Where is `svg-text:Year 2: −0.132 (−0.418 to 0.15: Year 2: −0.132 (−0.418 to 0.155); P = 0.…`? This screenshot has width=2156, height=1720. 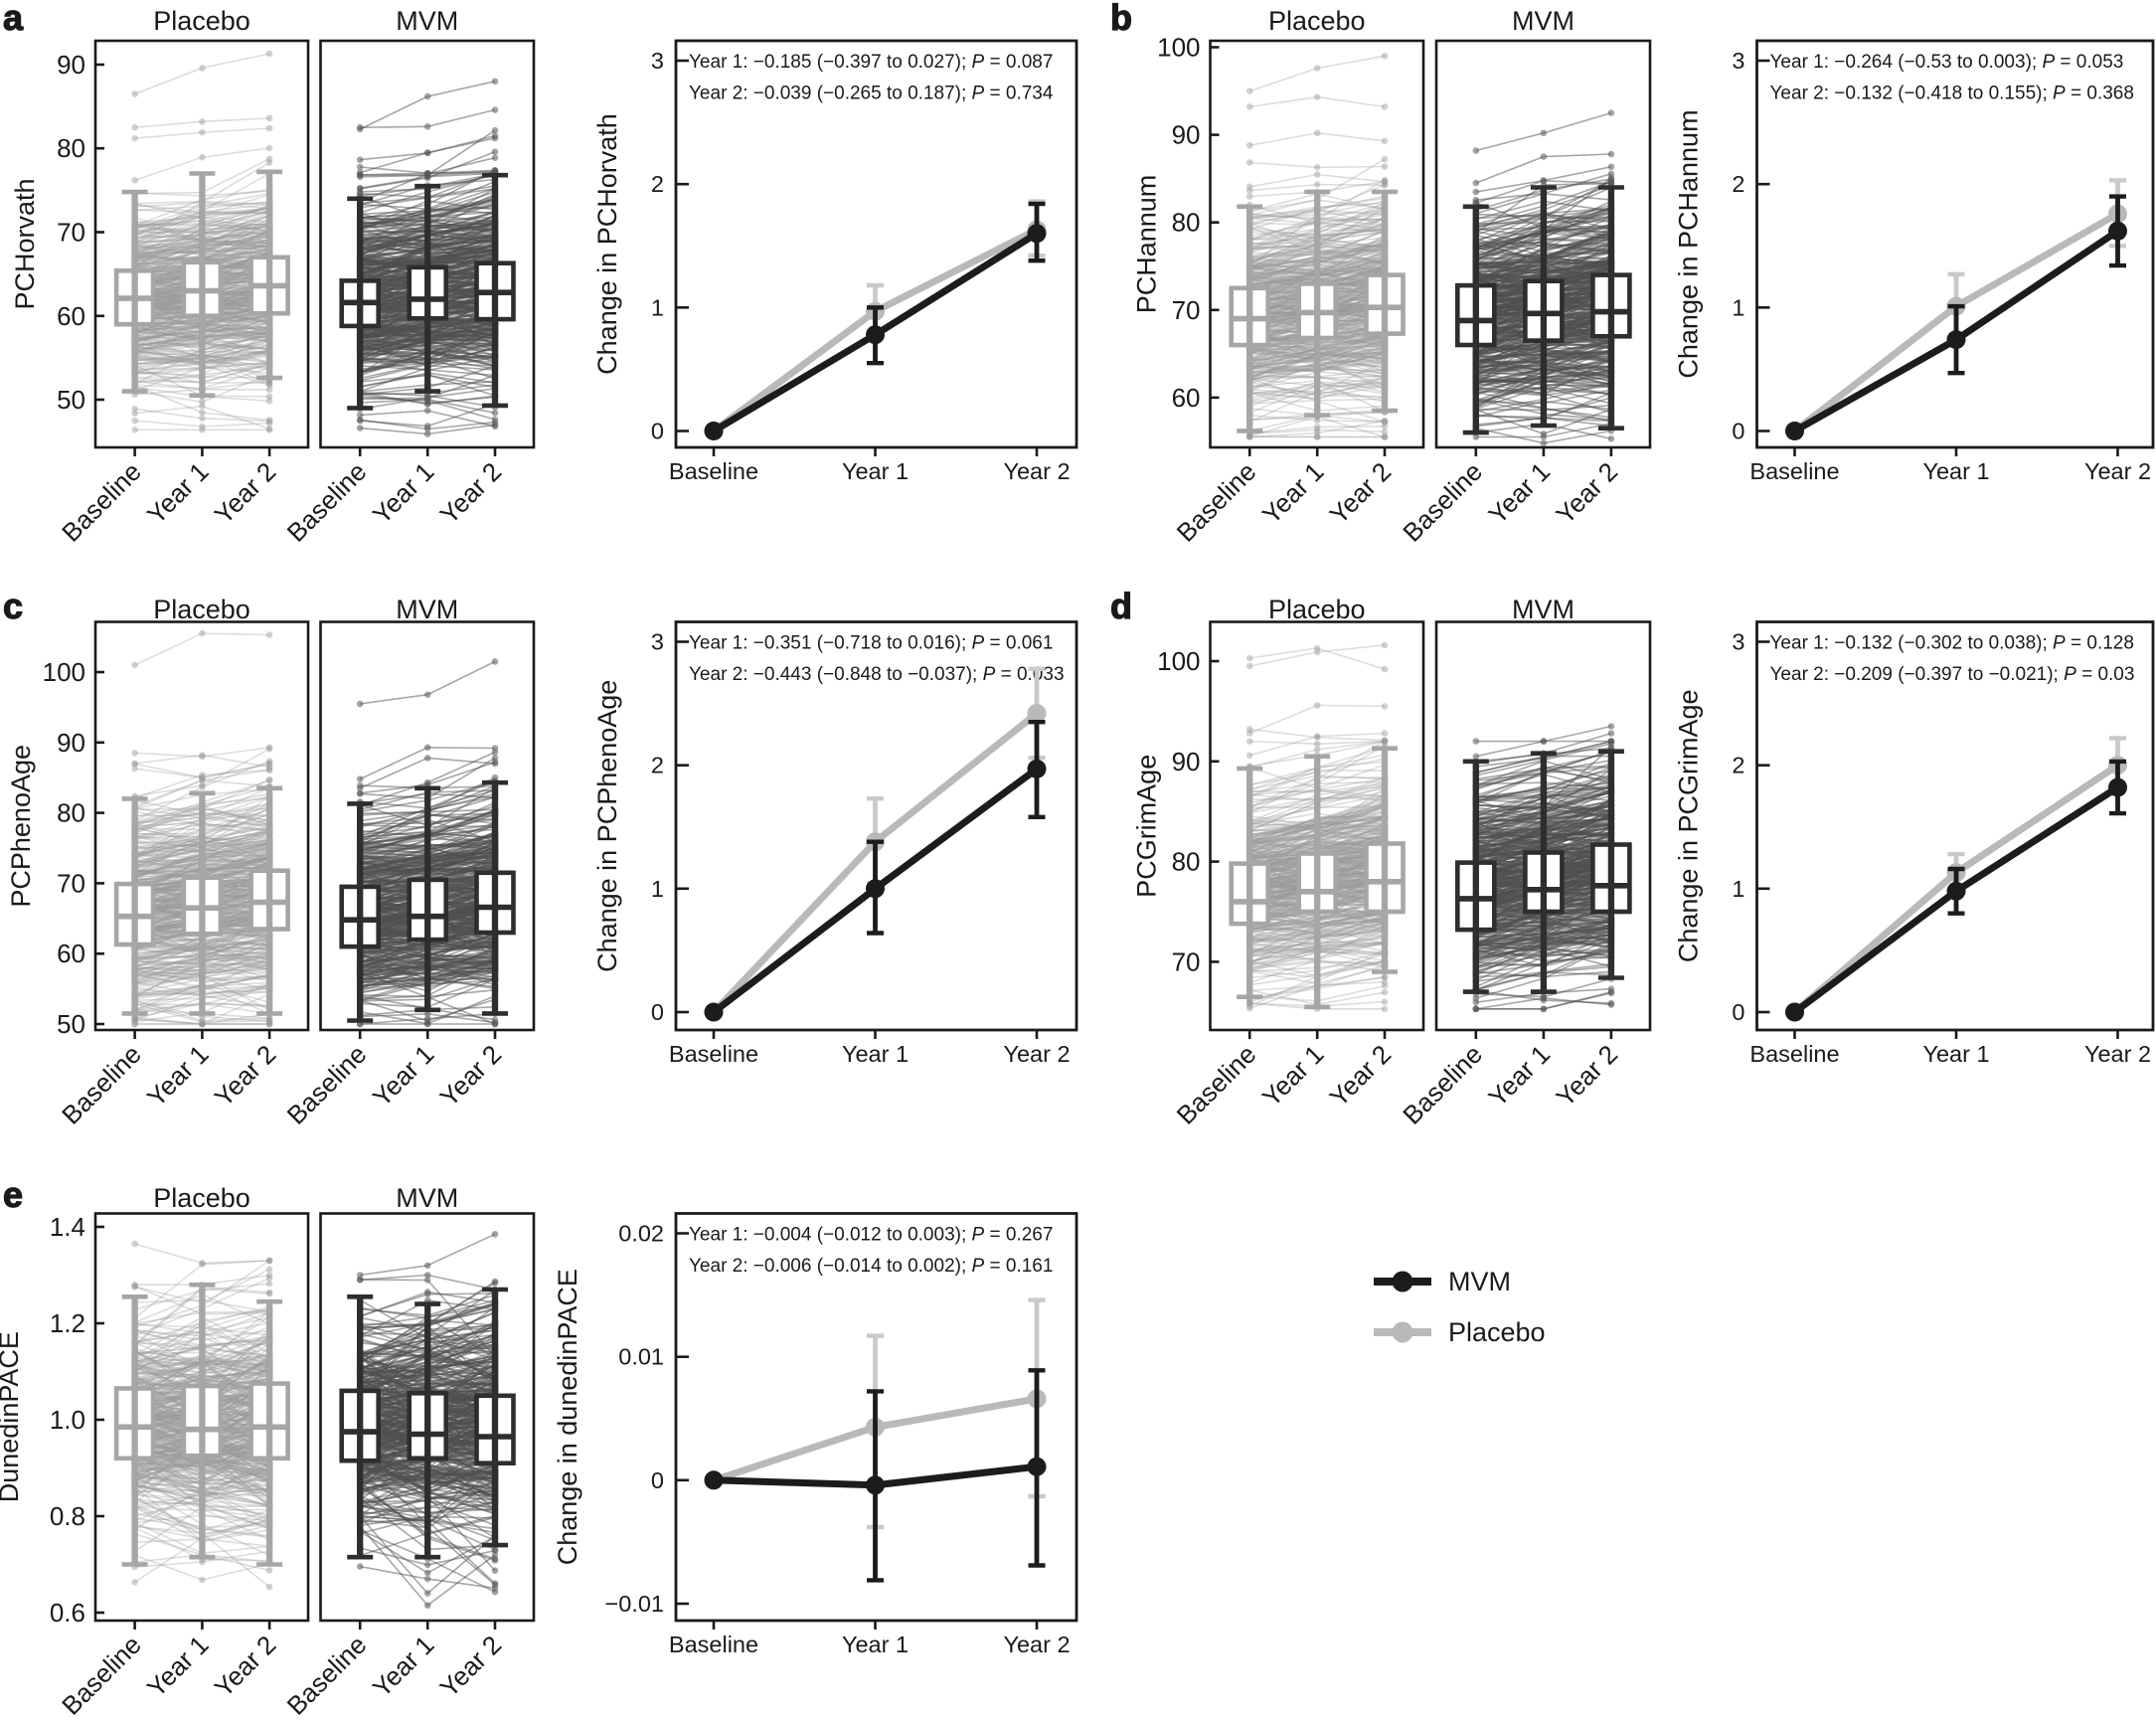 svg-text:Year 2: −0.132 (−0.418 to 0.15: Year 2: −0.132 (−0.418 to 0.155); P = 0.… is located at coordinates (1952, 93).